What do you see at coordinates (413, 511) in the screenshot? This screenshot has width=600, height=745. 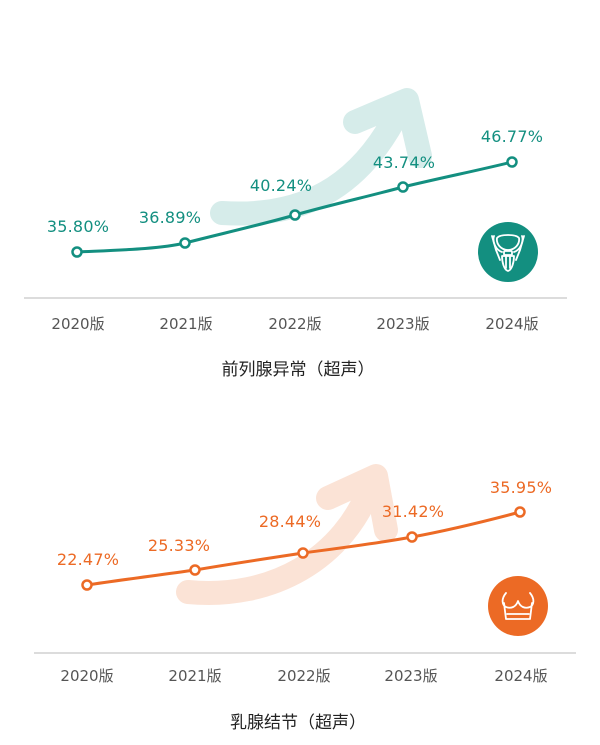 I see `value-label-2023: 31.42%` at bounding box center [413, 511].